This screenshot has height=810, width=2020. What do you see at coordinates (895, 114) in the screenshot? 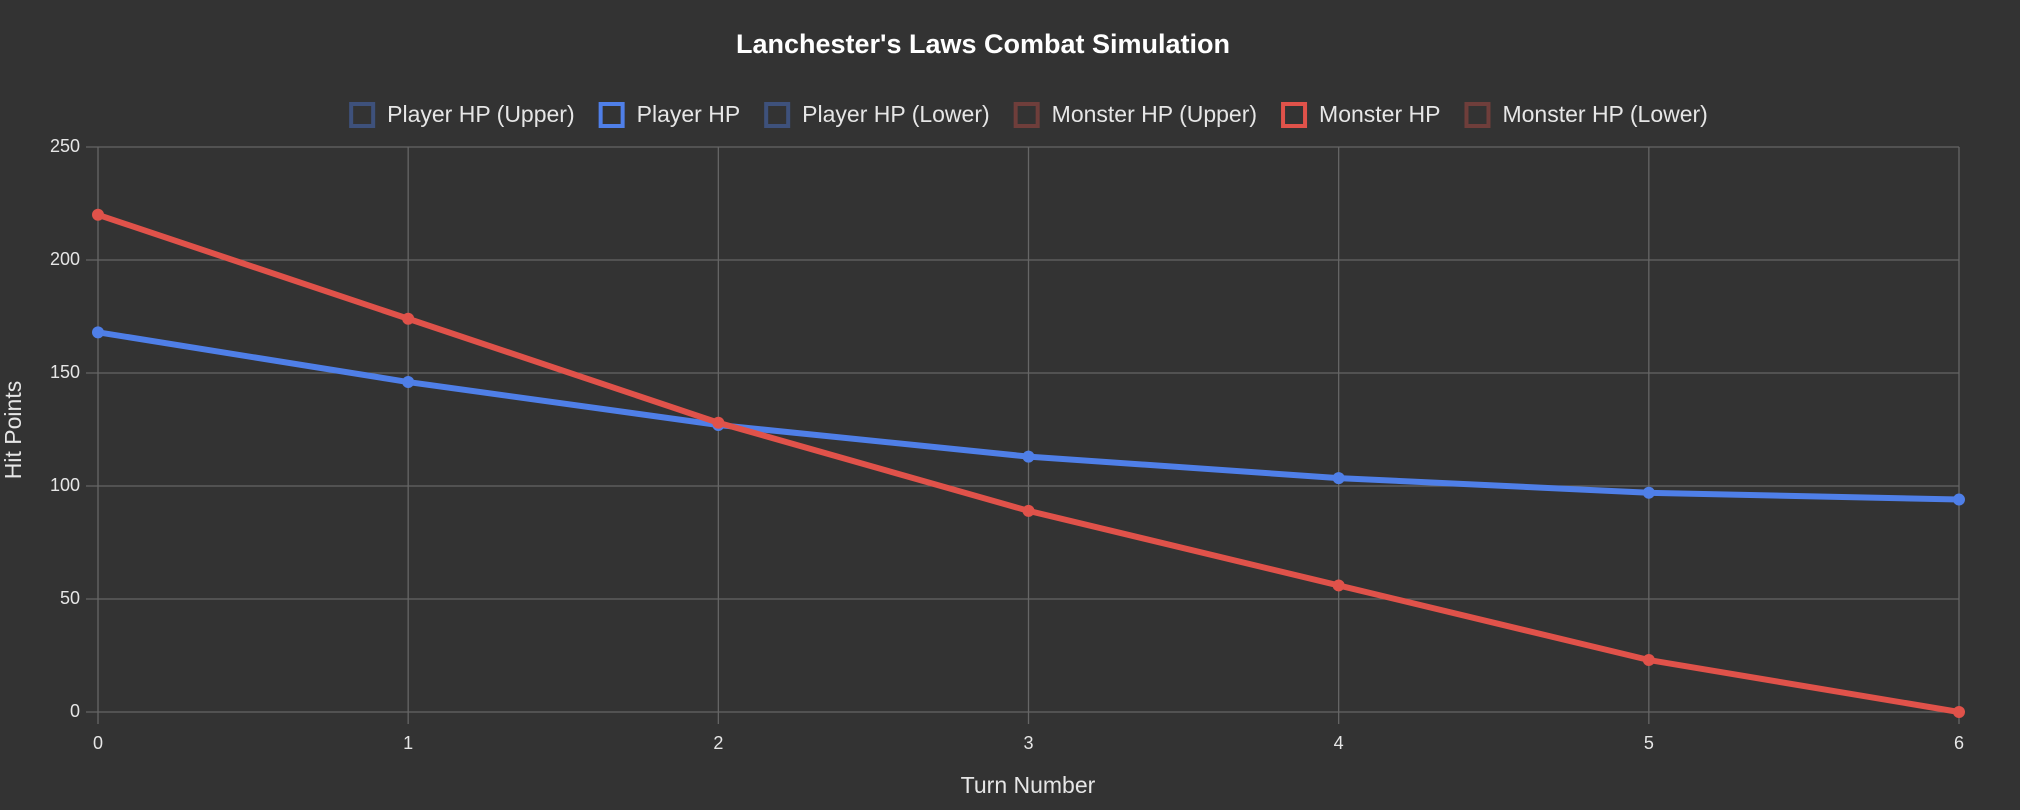
I see `legend-label: Player HP (Lower)` at bounding box center [895, 114].